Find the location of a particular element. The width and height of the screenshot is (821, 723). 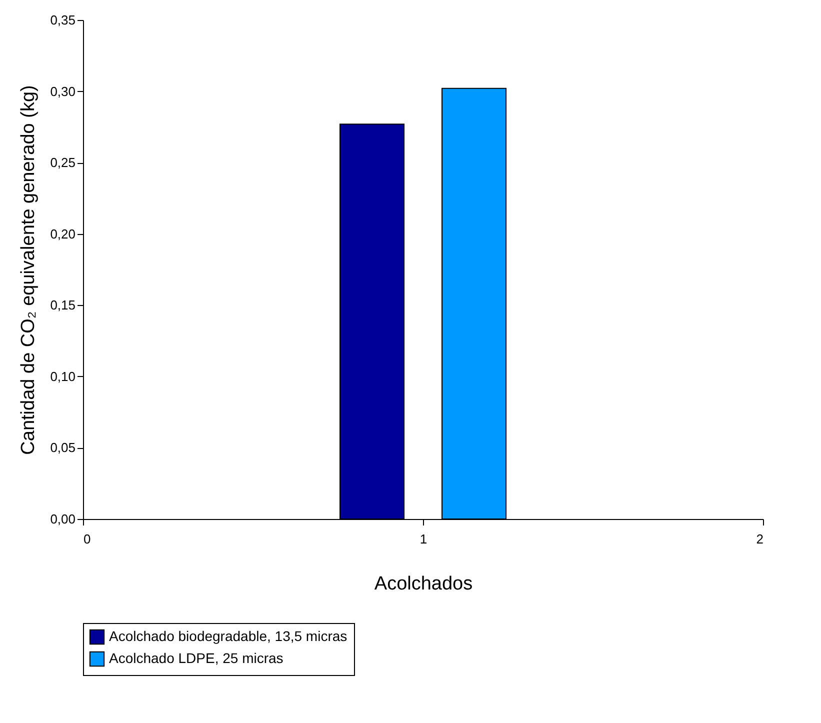

x-tick-label: 2 is located at coordinates (760, 539).